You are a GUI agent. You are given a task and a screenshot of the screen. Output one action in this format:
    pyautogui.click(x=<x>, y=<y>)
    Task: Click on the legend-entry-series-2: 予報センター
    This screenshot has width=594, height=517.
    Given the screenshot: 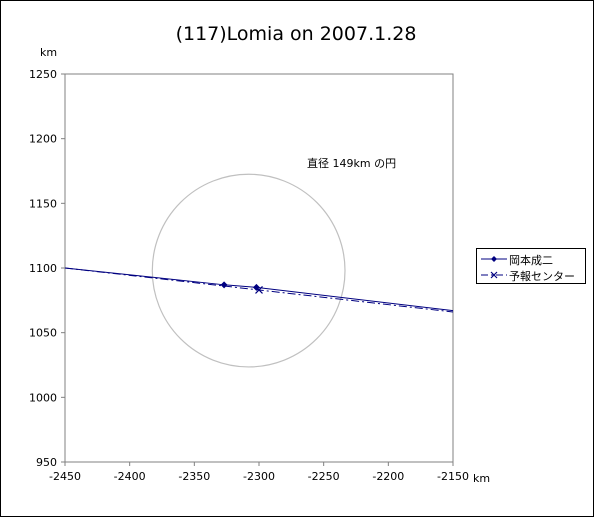 What is the action you would take?
    pyautogui.click(x=531, y=275)
    